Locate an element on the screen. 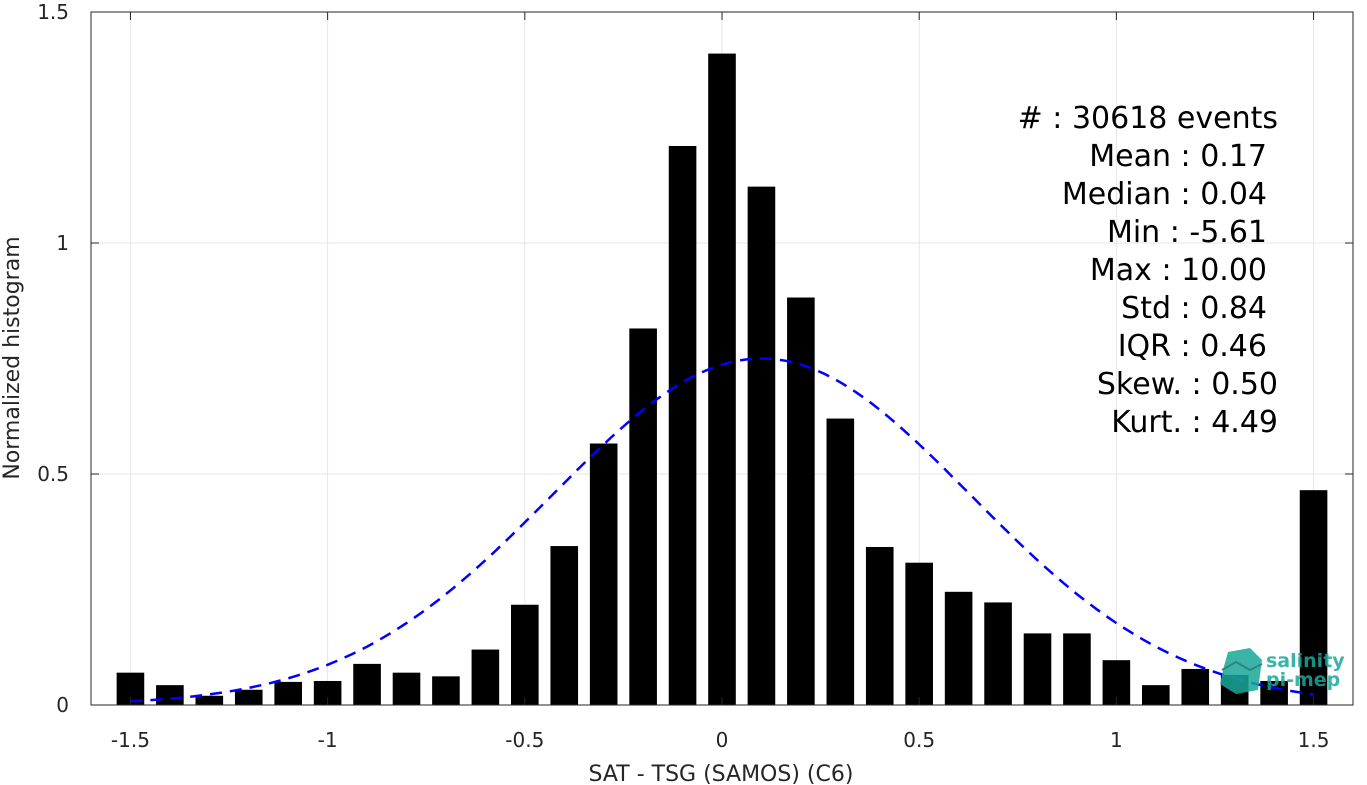 Image resolution: width=1367 pixels, height=785 pixels. salinity-pimep-logo: salinity pi-mep is located at coordinates (1282, 671).